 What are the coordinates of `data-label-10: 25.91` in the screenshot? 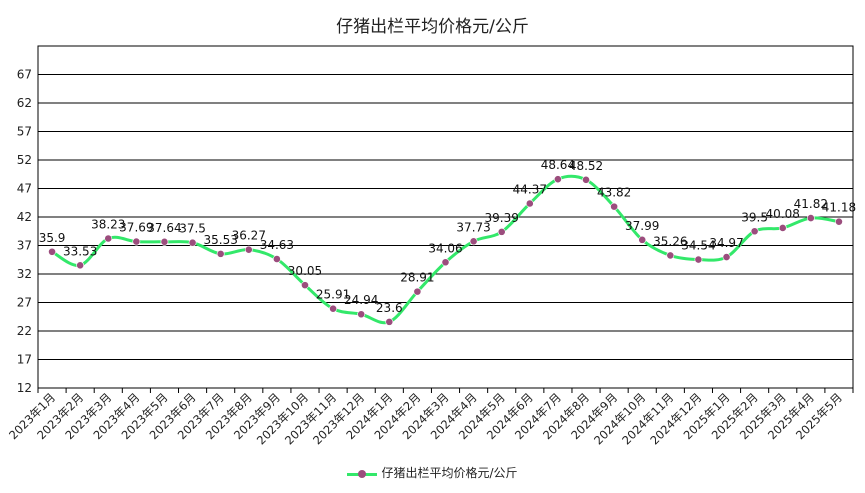 It's located at (333, 295).